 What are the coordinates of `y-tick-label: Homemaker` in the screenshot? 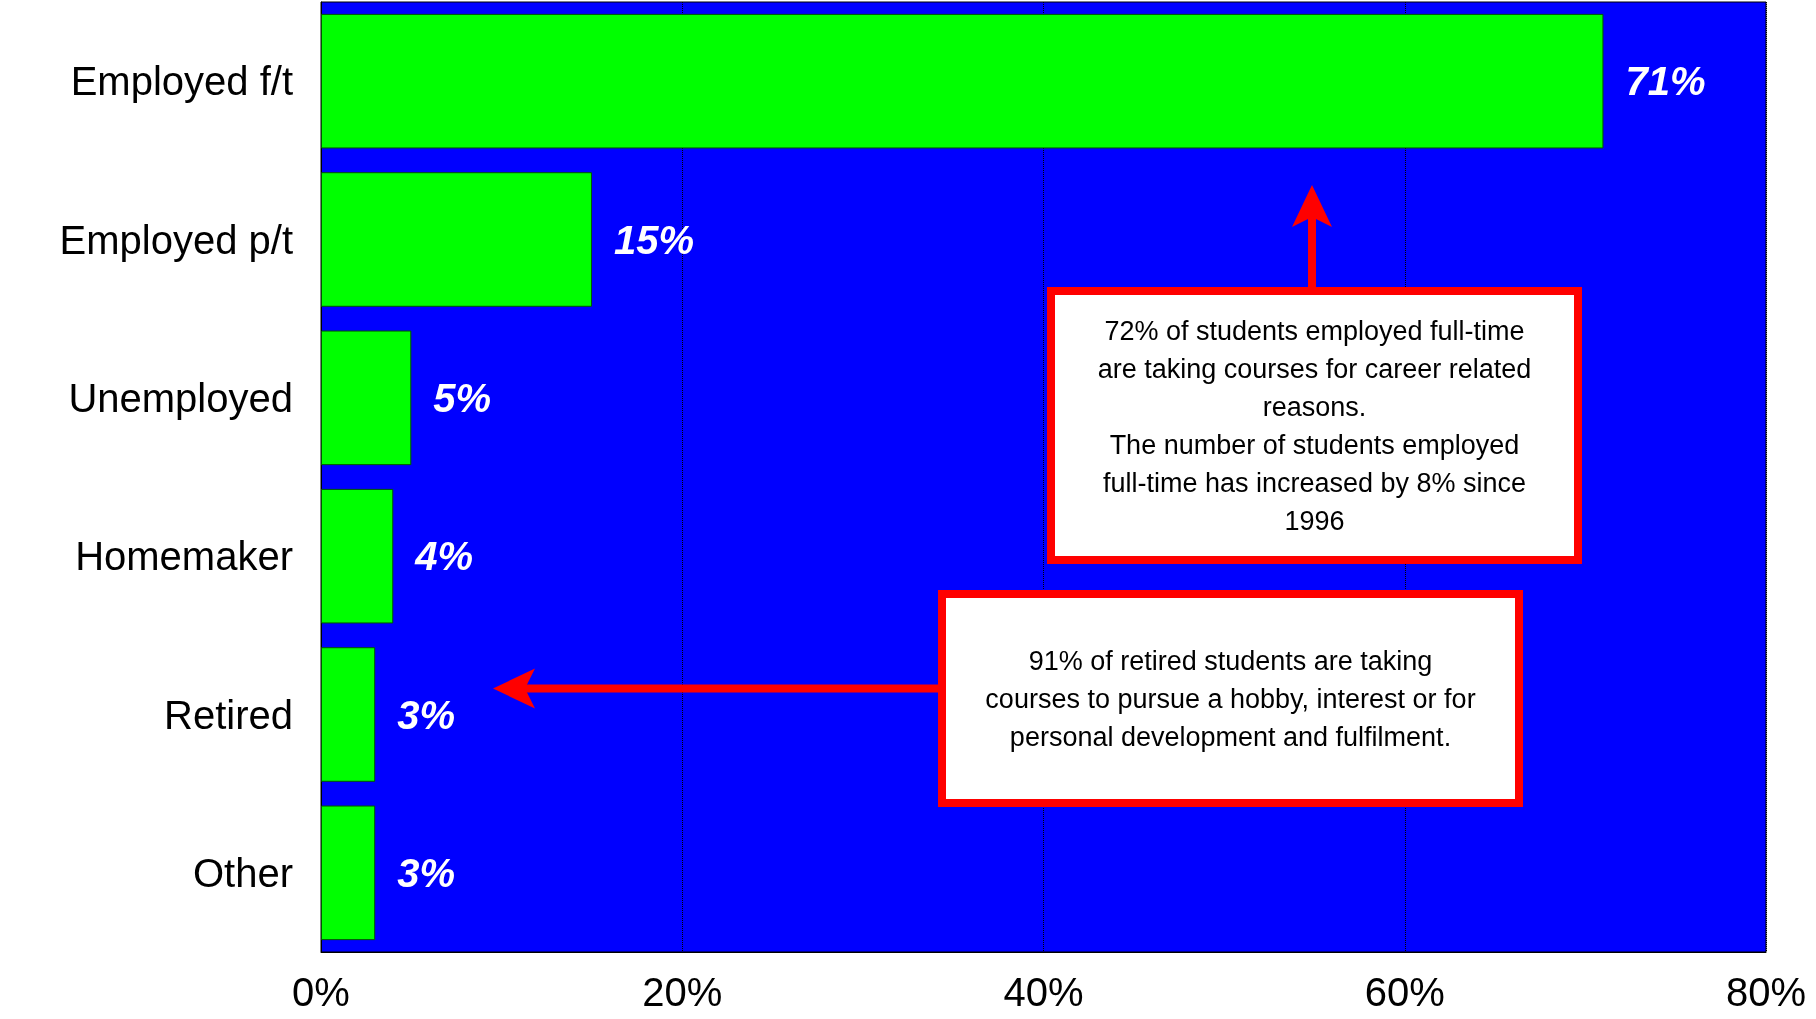 It's located at (184, 556).